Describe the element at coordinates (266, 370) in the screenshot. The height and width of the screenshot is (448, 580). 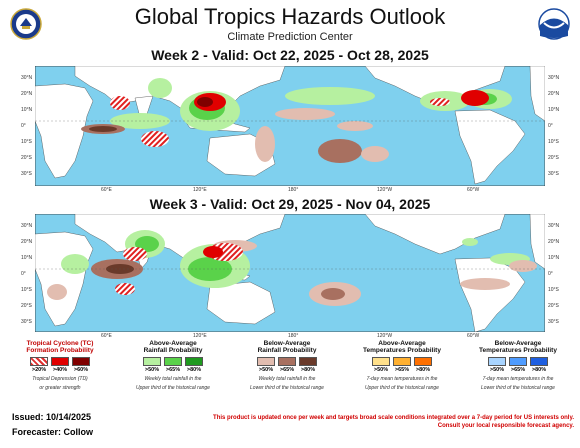
I see `legend-below-rain-label-1: >50%` at that location.